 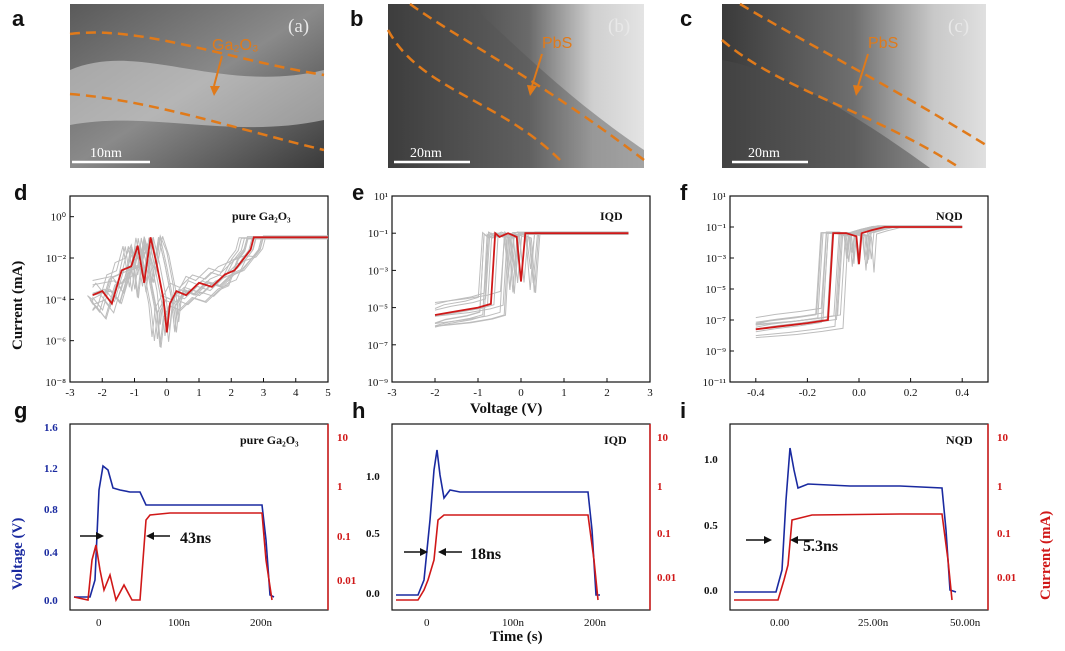 I want to click on svg-text: 0, so click(x=99, y=623).